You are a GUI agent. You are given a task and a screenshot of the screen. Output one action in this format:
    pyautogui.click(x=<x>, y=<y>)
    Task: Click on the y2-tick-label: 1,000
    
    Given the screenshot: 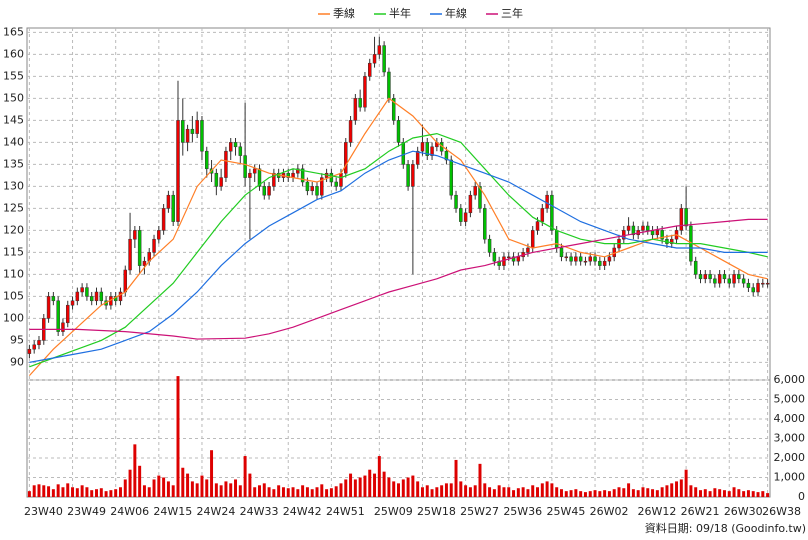 What is the action you would take?
    pyautogui.click(x=790, y=477)
    